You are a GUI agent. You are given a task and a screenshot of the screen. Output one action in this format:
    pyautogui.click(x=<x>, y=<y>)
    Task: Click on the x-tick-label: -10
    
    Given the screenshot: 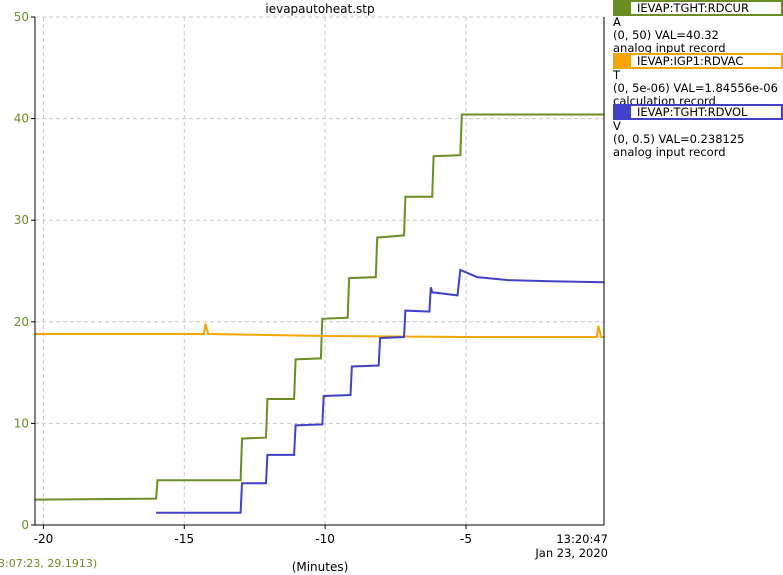 What is the action you would take?
    pyautogui.click(x=325, y=539)
    